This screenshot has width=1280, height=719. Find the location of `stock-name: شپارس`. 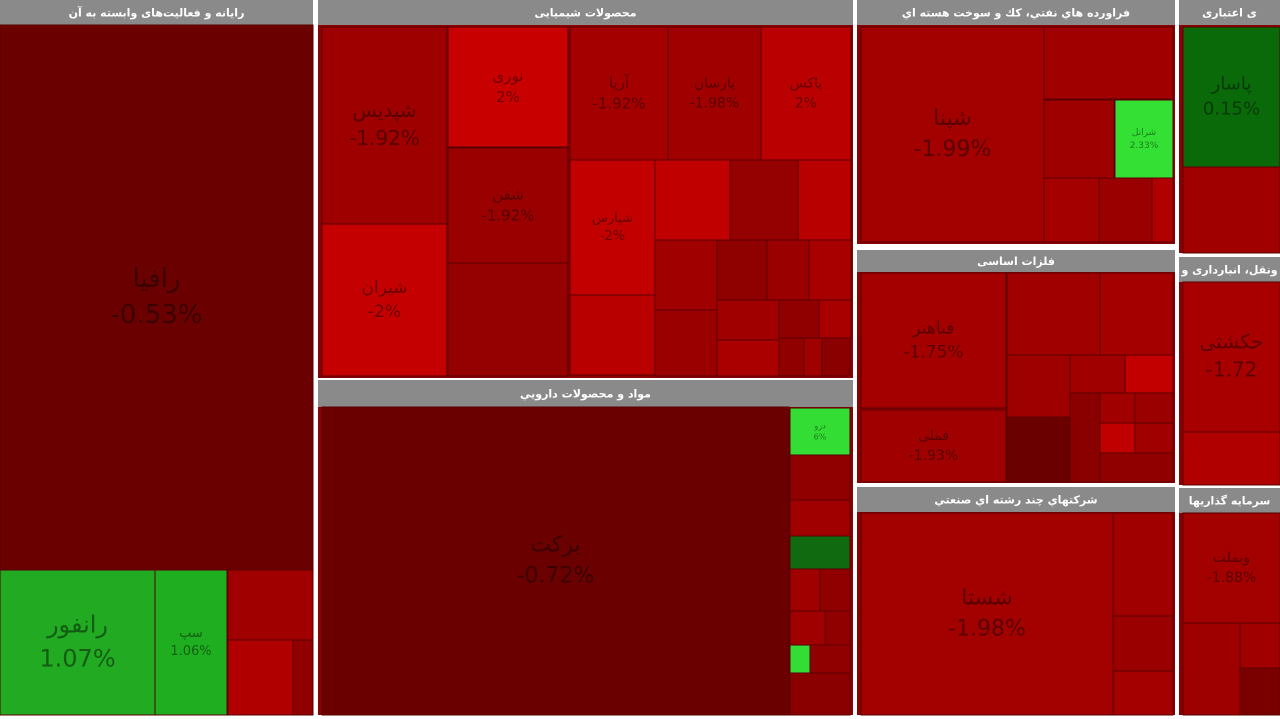

stock-name: شپارس is located at coordinates (612, 218).